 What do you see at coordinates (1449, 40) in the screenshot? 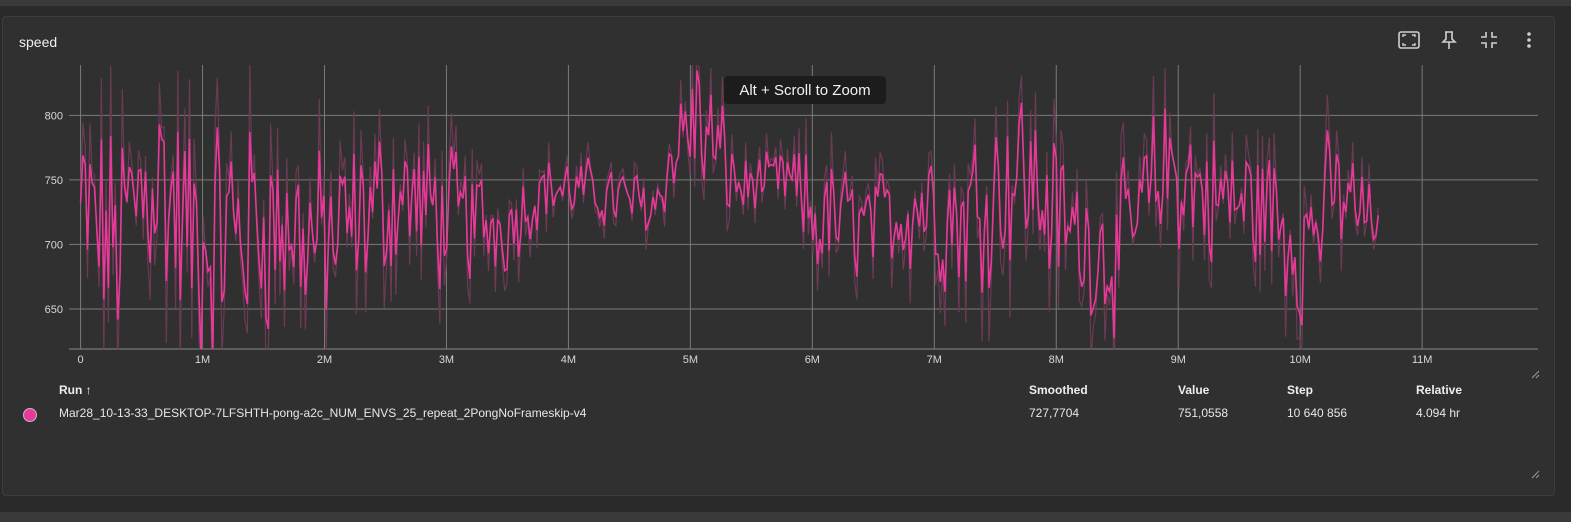
I see `pin-icon` at bounding box center [1449, 40].